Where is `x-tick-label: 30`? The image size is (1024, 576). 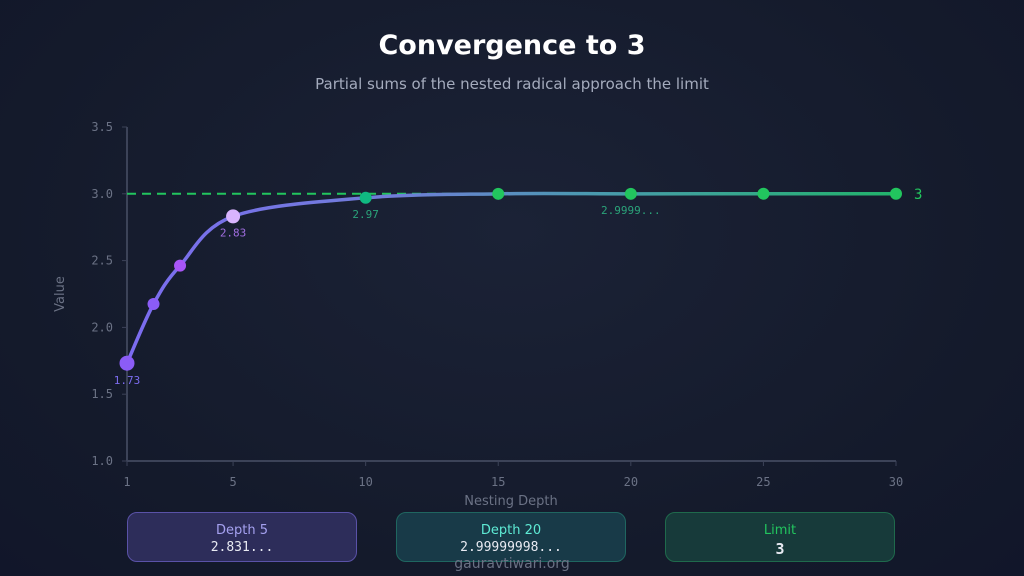
x-tick-label: 30 is located at coordinates (896, 482).